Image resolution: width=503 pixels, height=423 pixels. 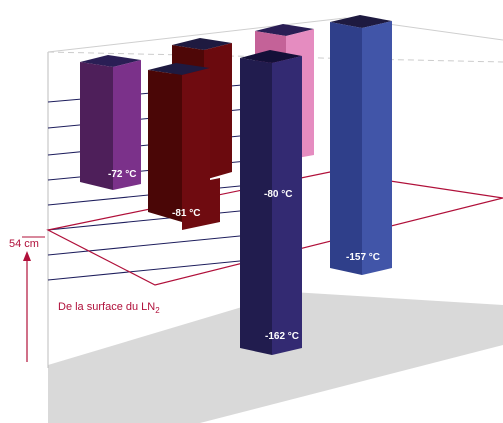 What do you see at coordinates (363, 257) in the screenshot?
I see `temp-label-blue: -157 °C` at bounding box center [363, 257].